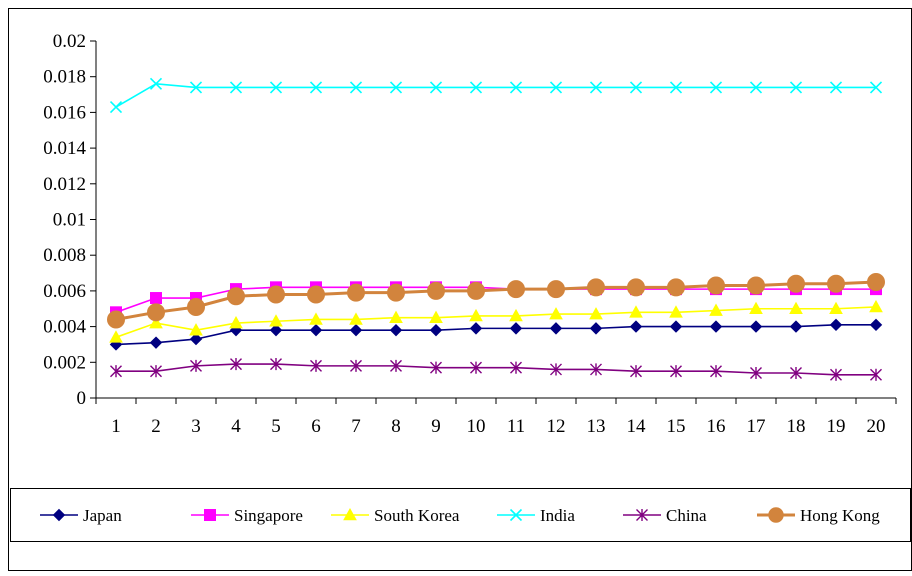 Image resolution: width=912 pixels, height=576 pixels. I want to click on x-tick-label: 4, so click(236, 426).